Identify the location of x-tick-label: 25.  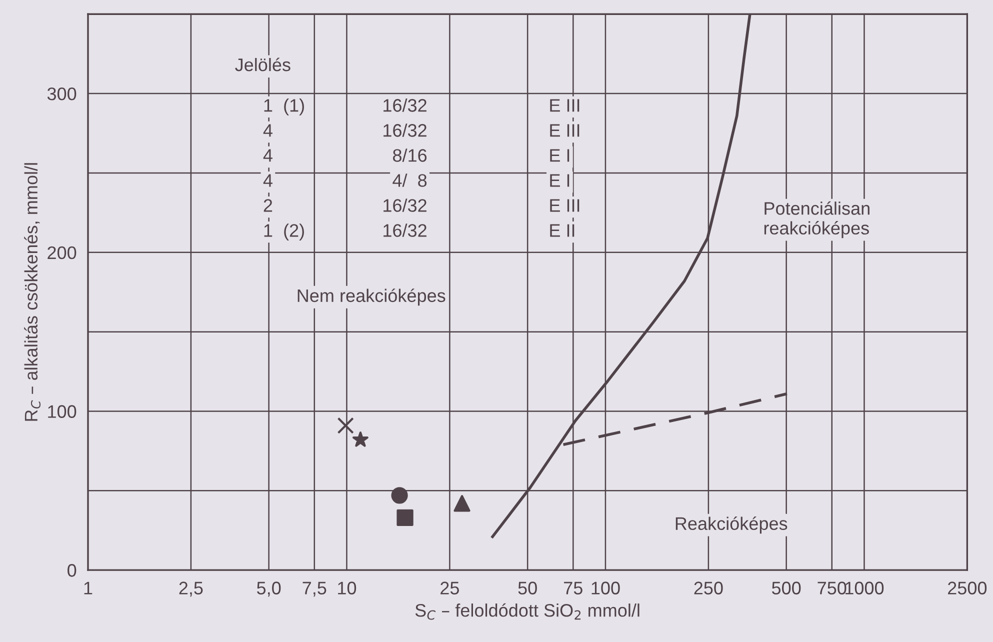
(449, 588).